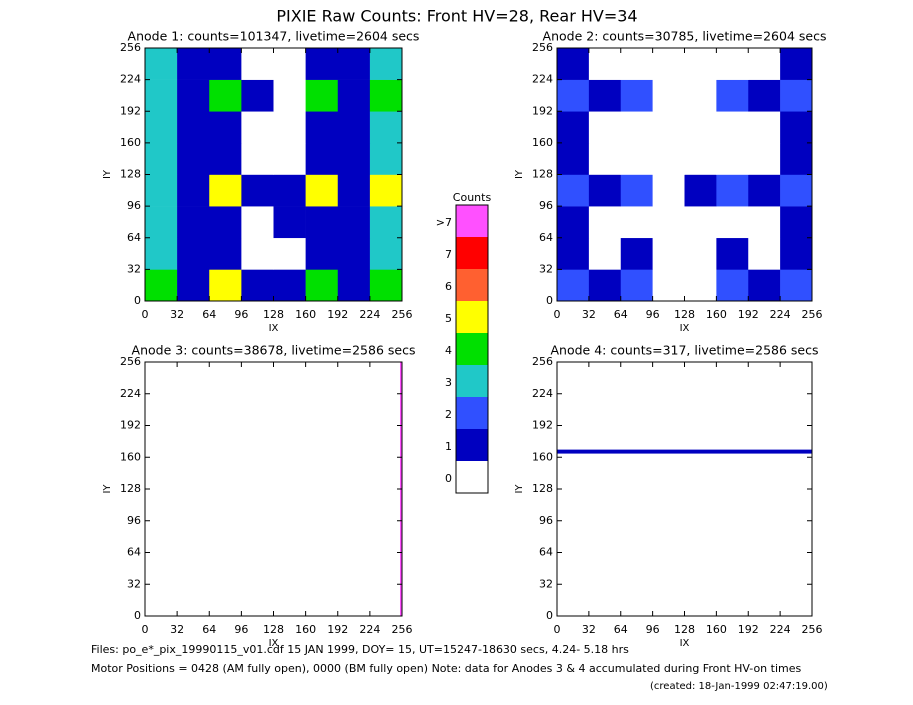  What do you see at coordinates (621, 314) in the screenshot?
I see `x-tick-label: 64` at bounding box center [621, 314].